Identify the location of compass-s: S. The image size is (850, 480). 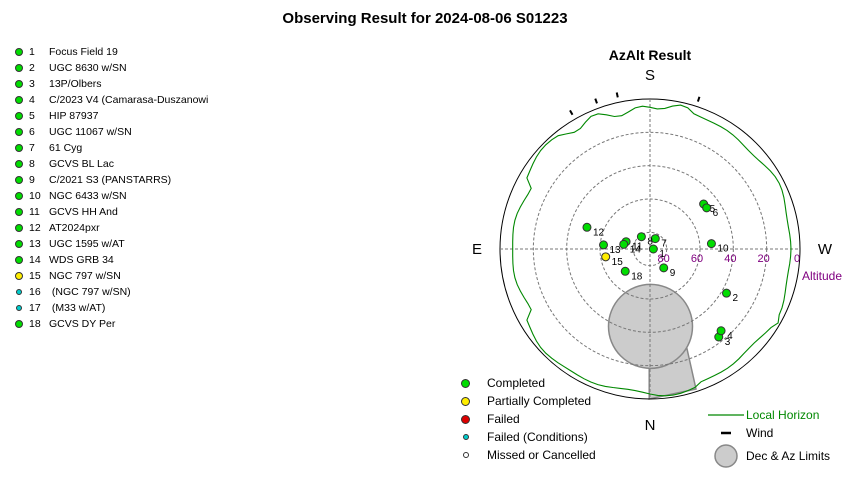
(650, 75).